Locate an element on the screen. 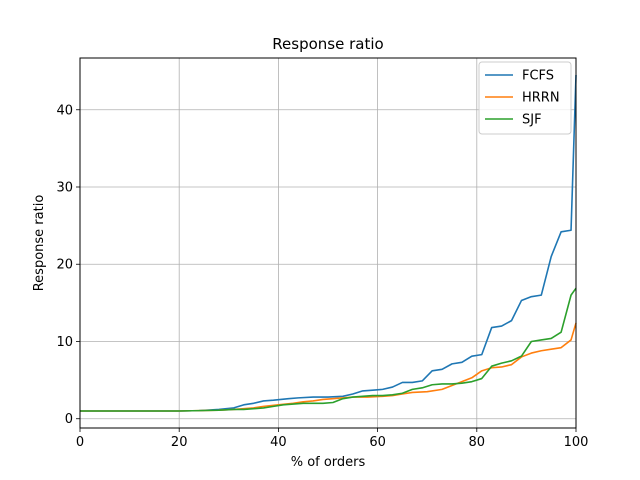 The height and width of the screenshot is (480, 640). legend-label-fcfs: FCFS is located at coordinates (538, 76).